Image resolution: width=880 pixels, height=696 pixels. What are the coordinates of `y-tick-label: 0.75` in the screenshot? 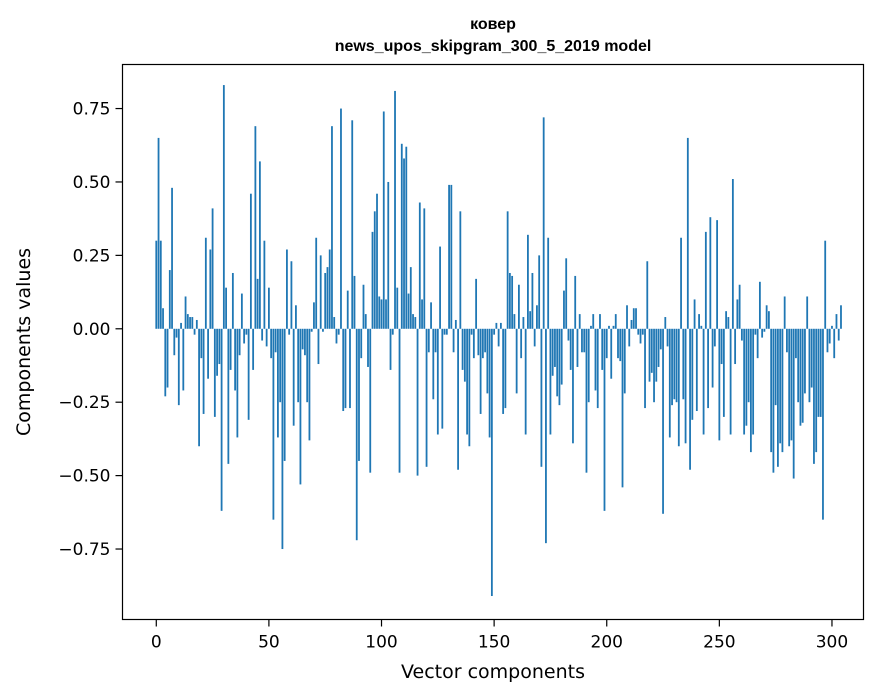 It's located at (92, 110).